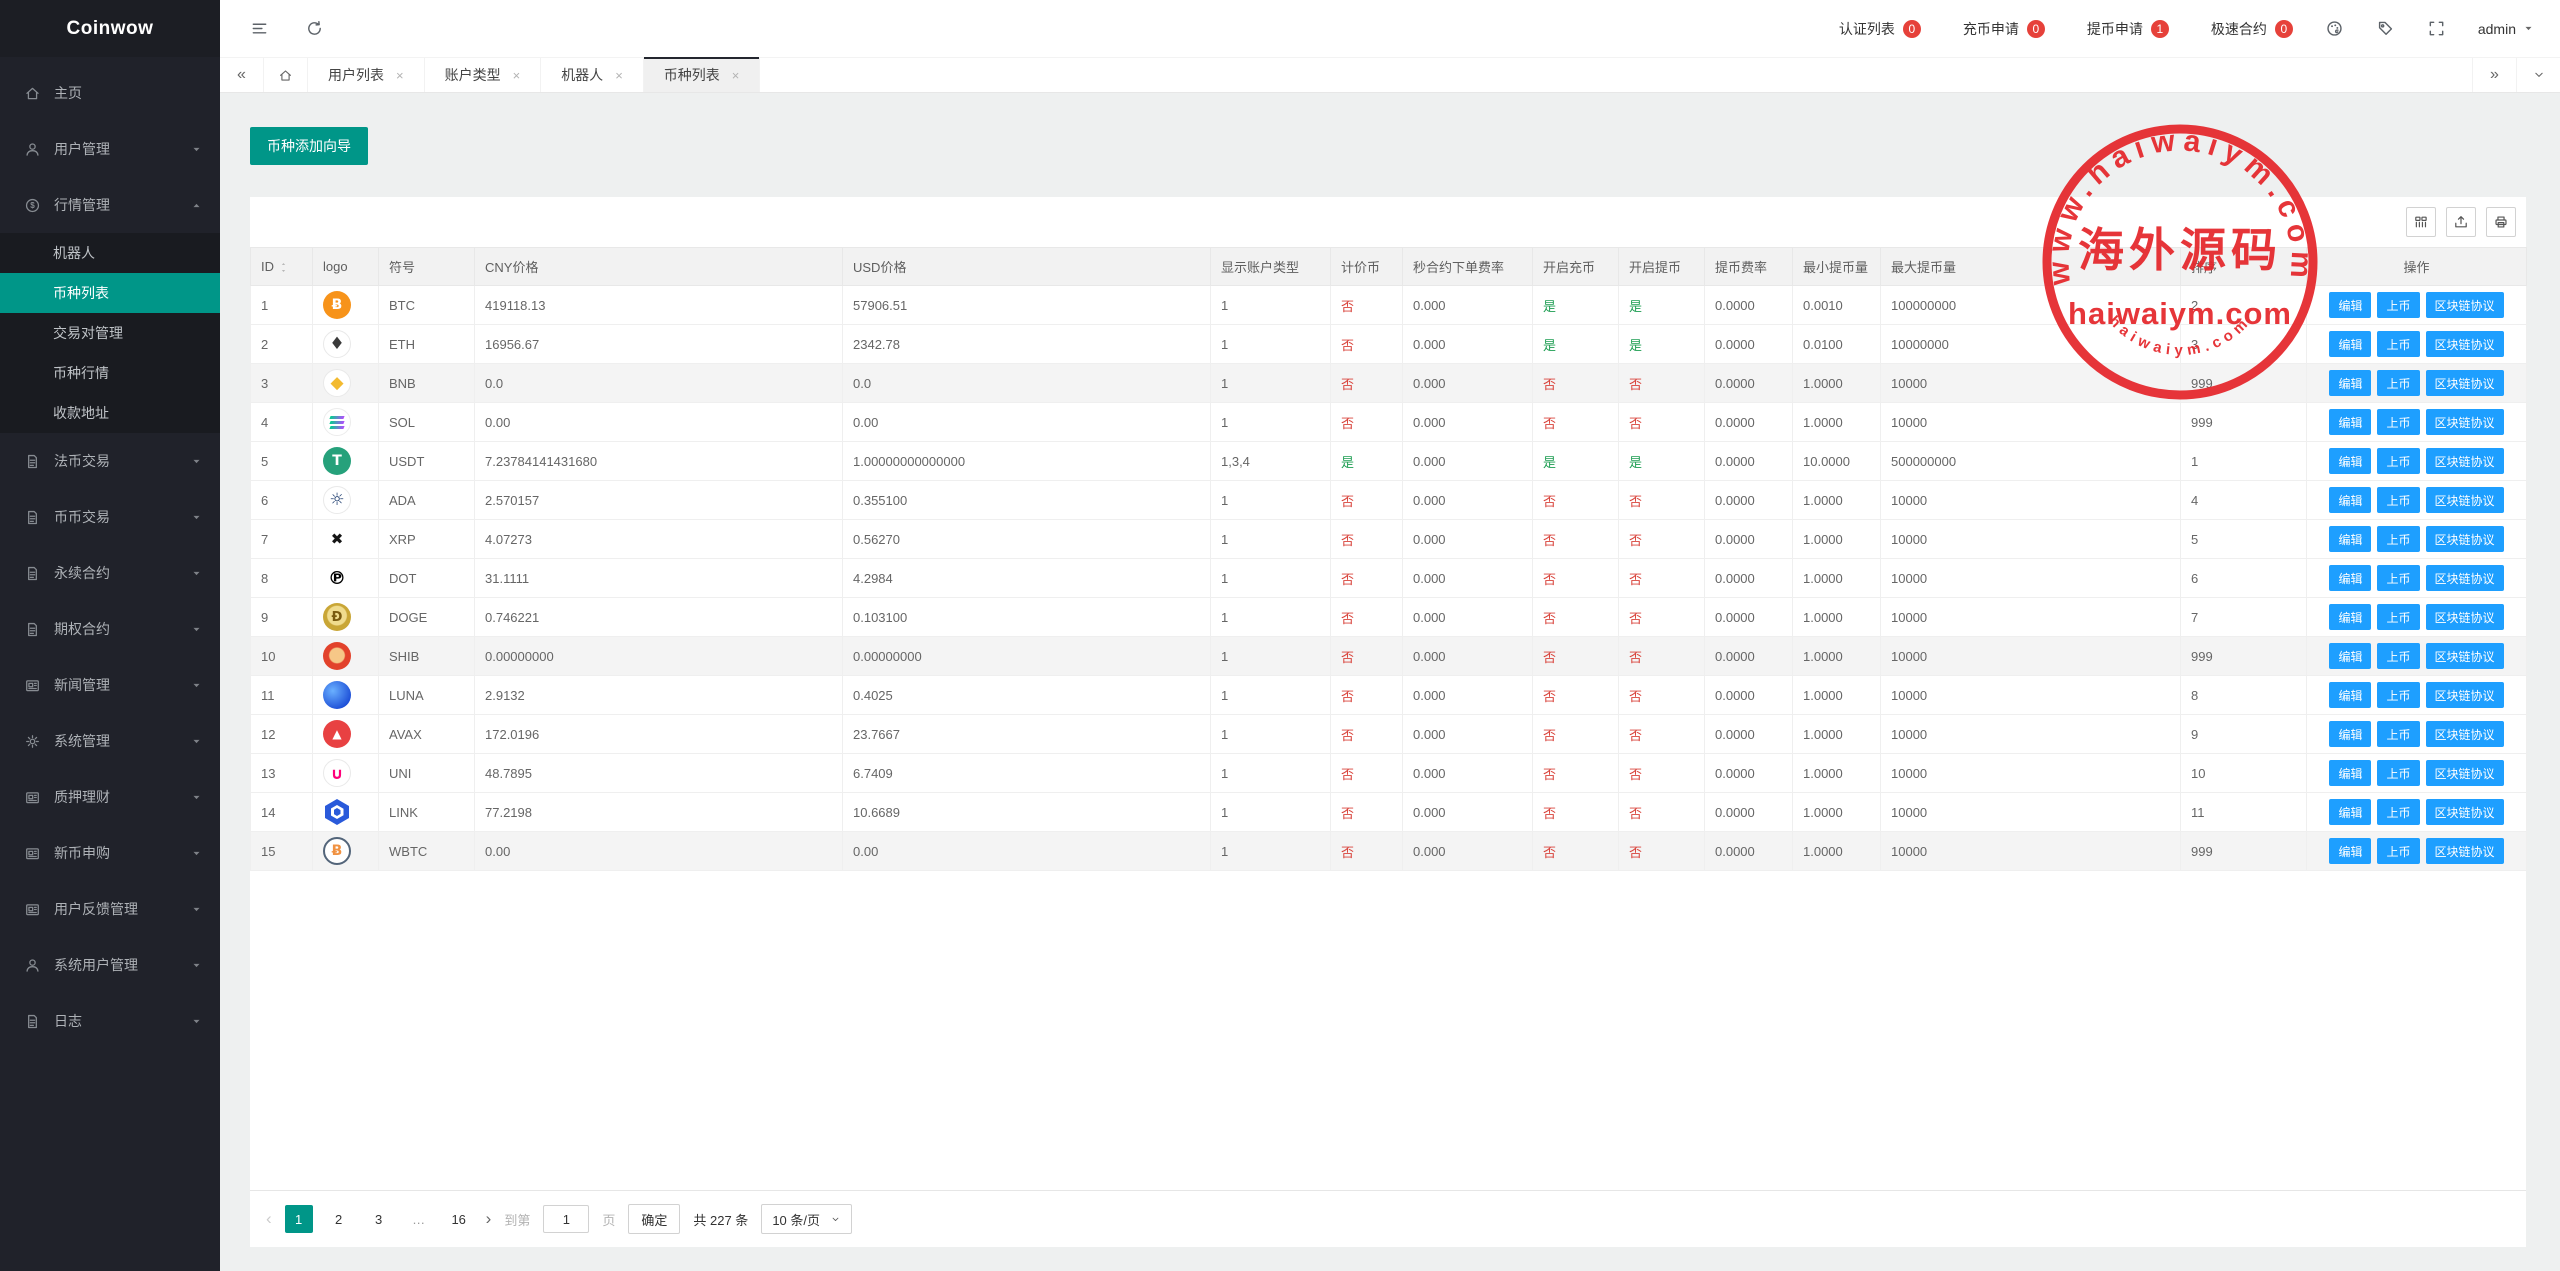 The width and height of the screenshot is (2560, 1271). Describe the element at coordinates (379, 1219) in the screenshot. I see `page-number-3: 3` at that location.